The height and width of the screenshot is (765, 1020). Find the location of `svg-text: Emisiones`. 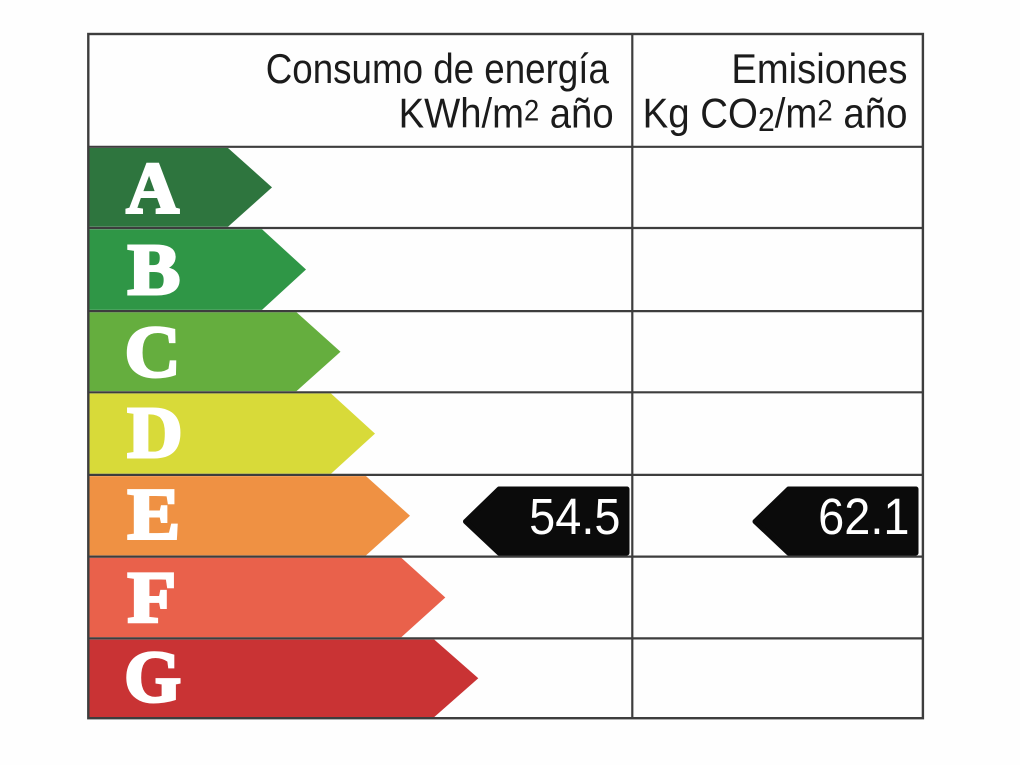

svg-text: Emisiones is located at coordinates (819, 69).